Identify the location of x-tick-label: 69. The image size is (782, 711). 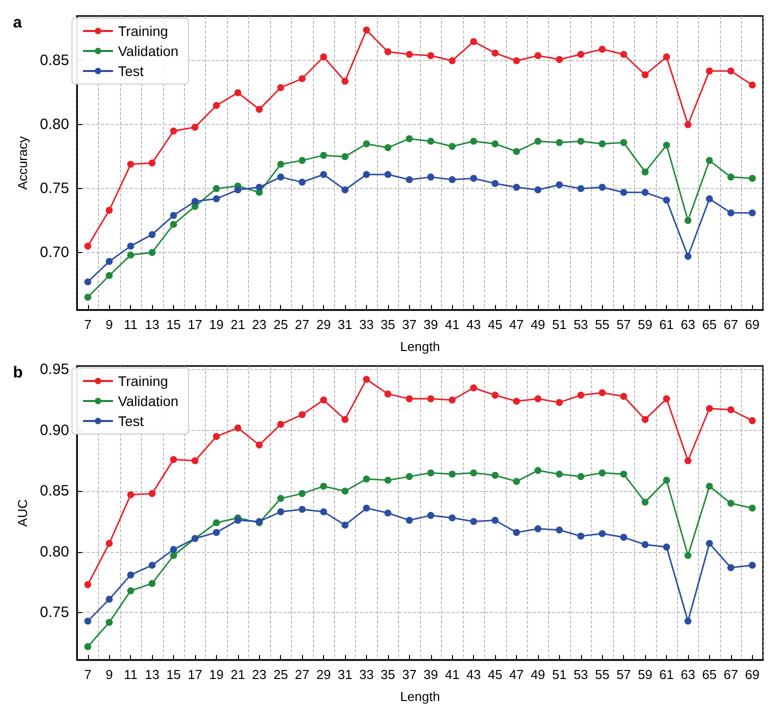
(752, 674).